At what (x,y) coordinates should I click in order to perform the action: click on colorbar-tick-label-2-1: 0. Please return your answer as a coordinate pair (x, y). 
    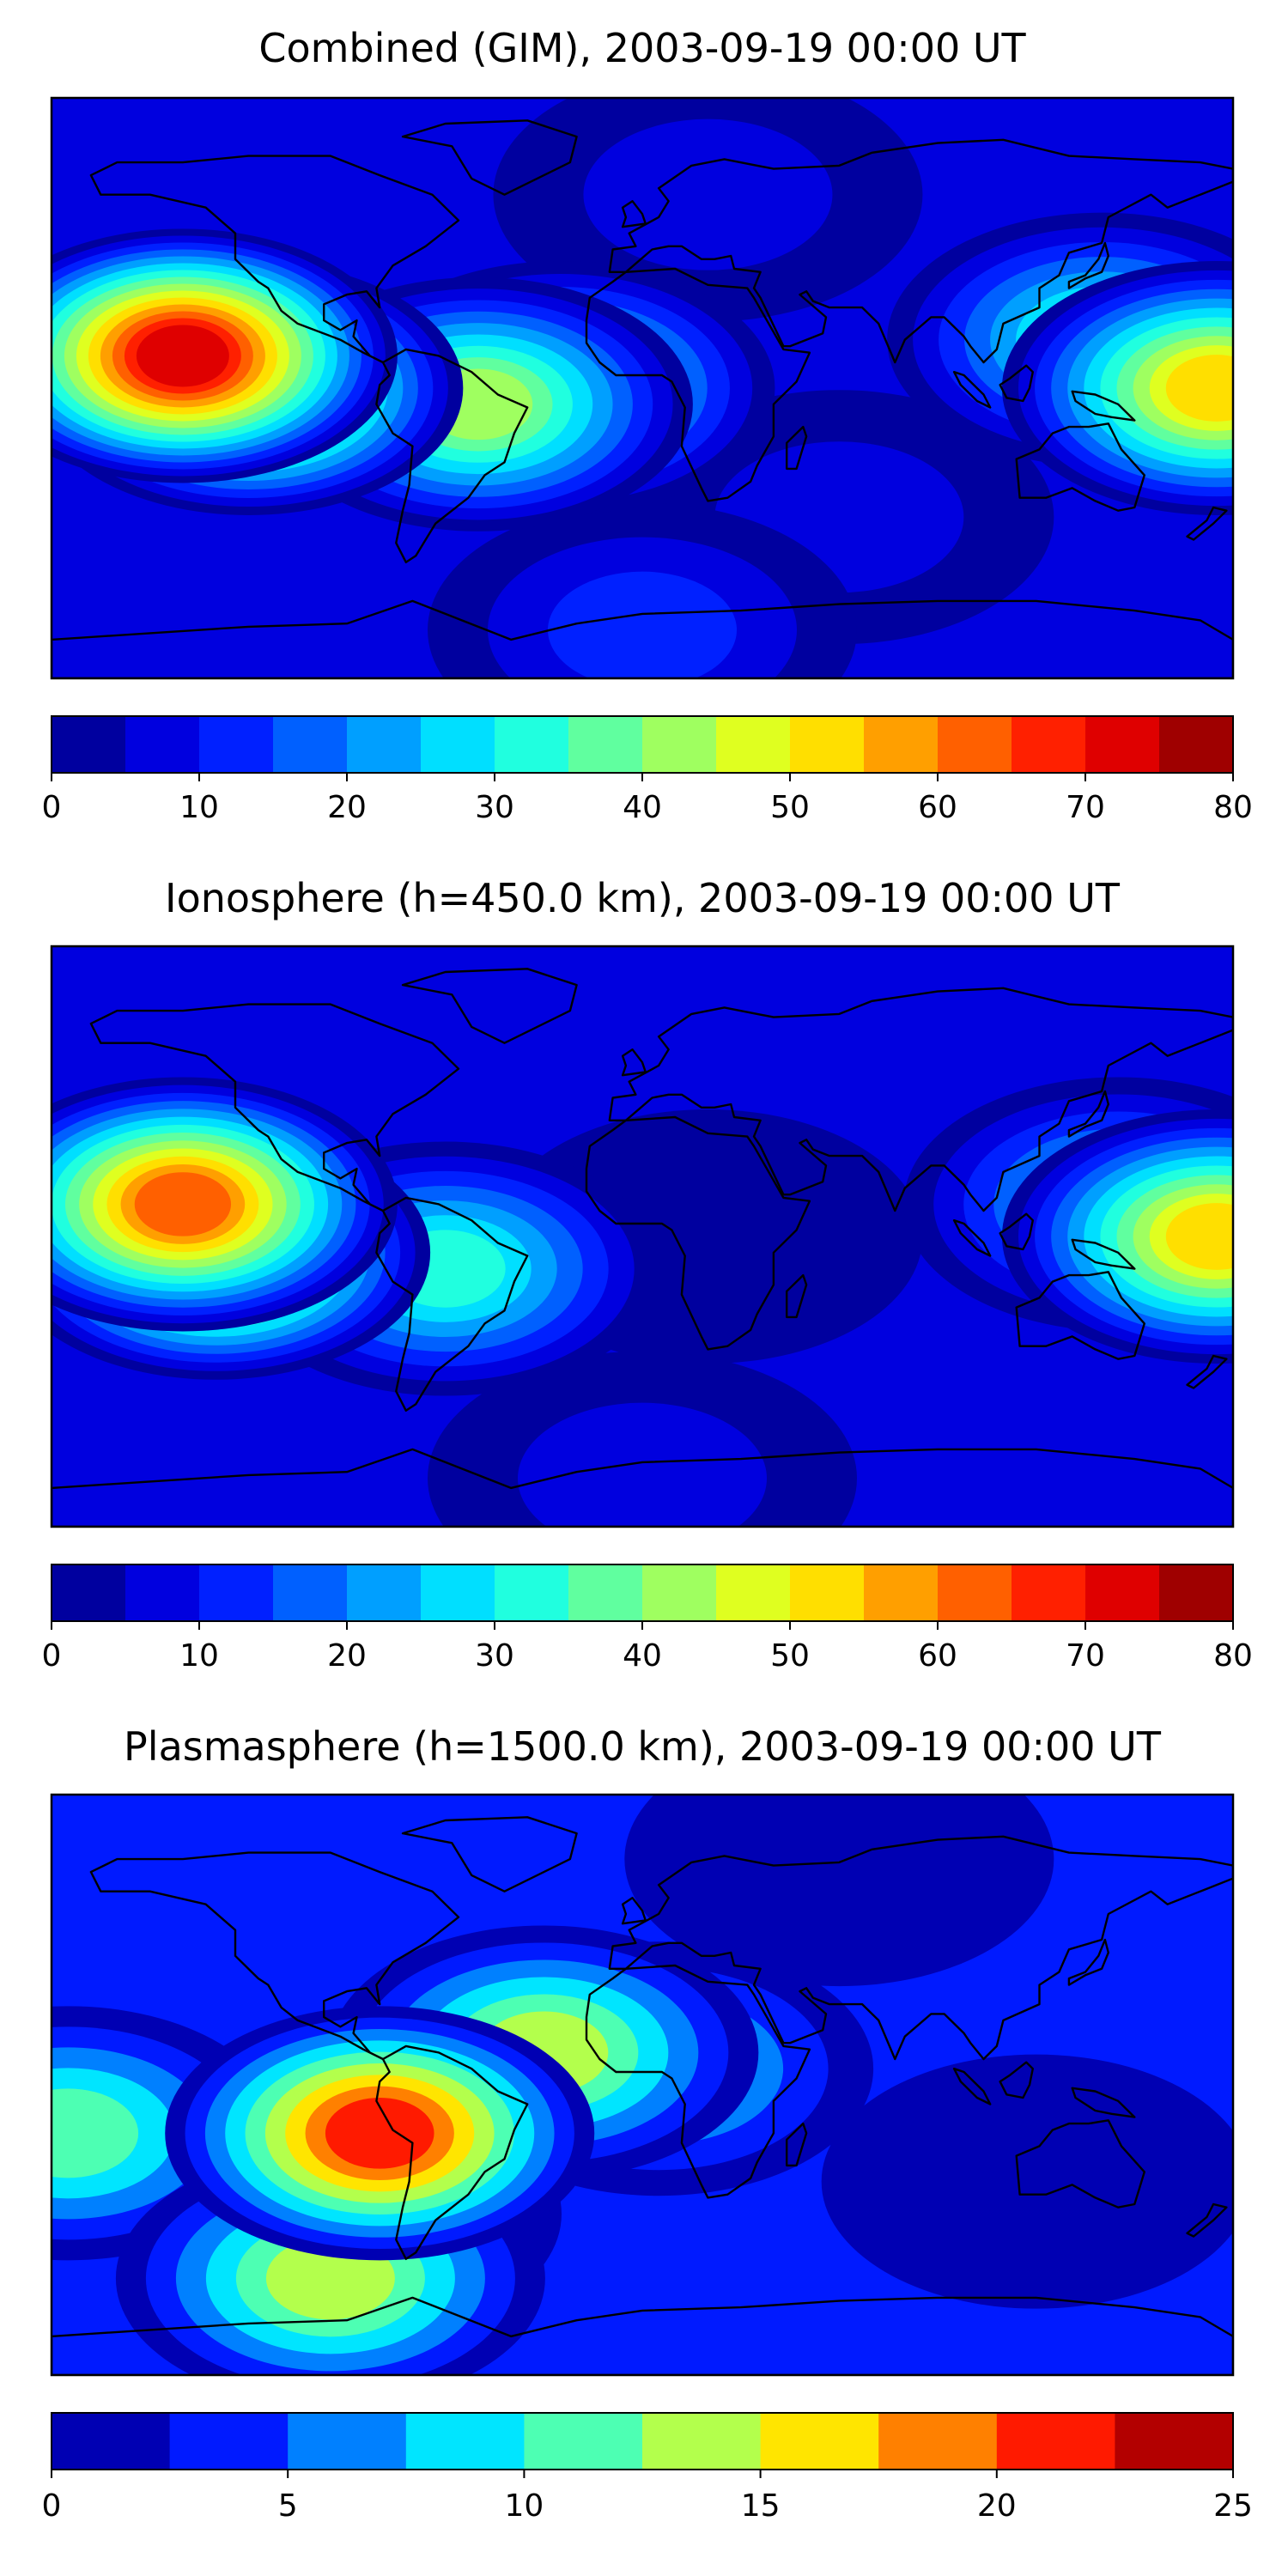
    Looking at the image, I should click on (52, 1656).